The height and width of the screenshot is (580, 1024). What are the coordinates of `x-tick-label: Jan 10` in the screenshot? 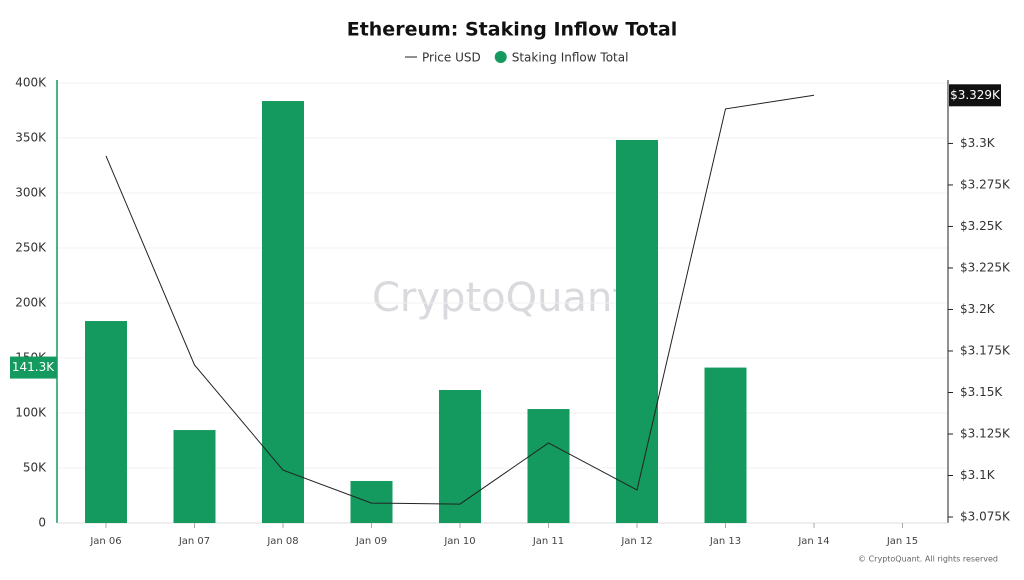 It's located at (459, 541).